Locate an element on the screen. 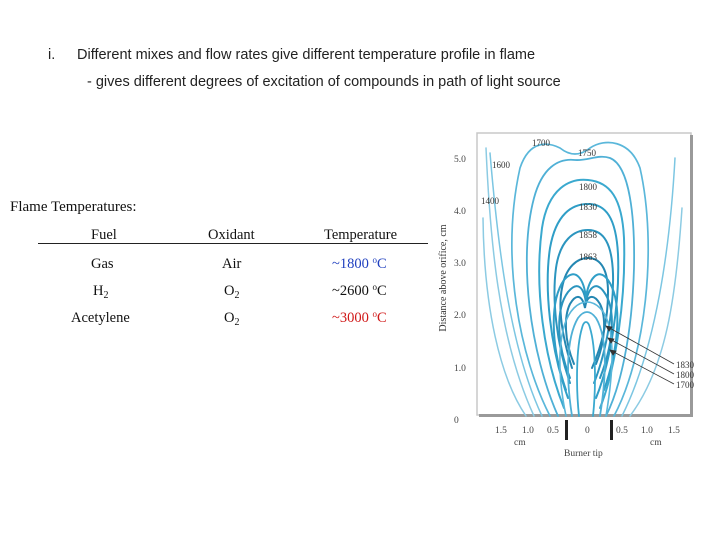 The width and height of the screenshot is (720, 540). x-tick-4: 0.5 is located at coordinates (622, 431).